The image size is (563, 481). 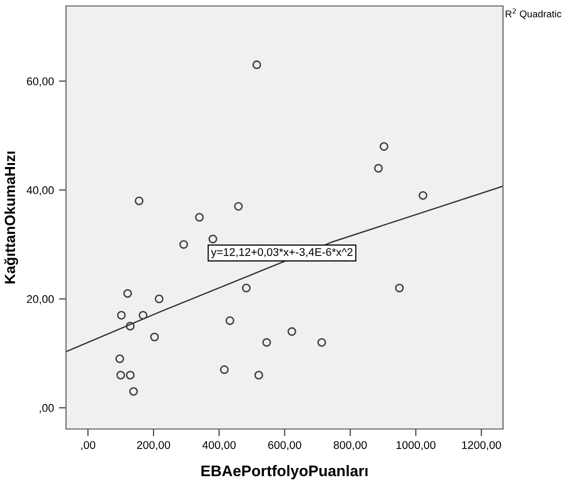 I want to click on y-axis-title: KağıttanOkumaHızı, so click(x=11, y=218).